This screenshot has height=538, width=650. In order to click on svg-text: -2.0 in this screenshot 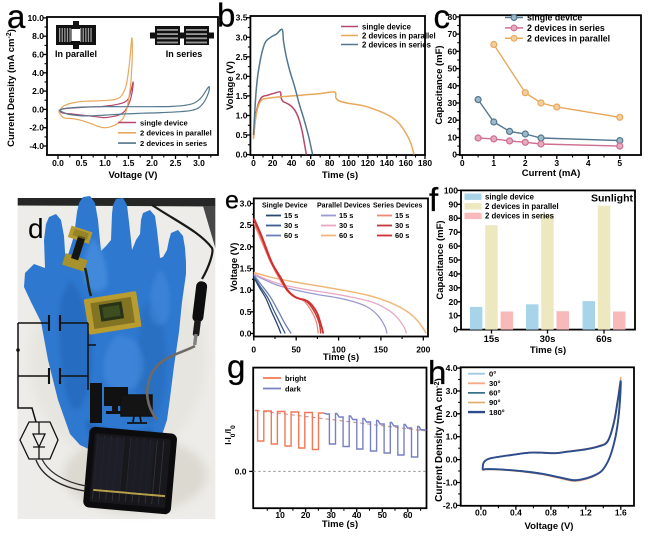, I will do `click(450, 505)`.